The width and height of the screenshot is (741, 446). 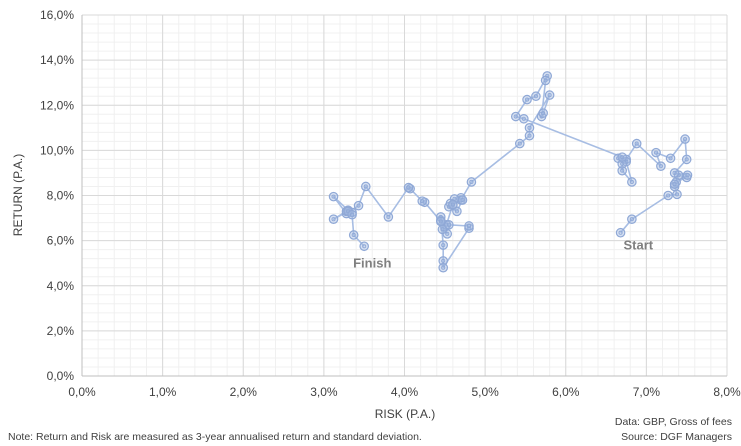 What do you see at coordinates (647, 392) in the screenshot?
I see `x-tick-label: 7,0%` at bounding box center [647, 392].